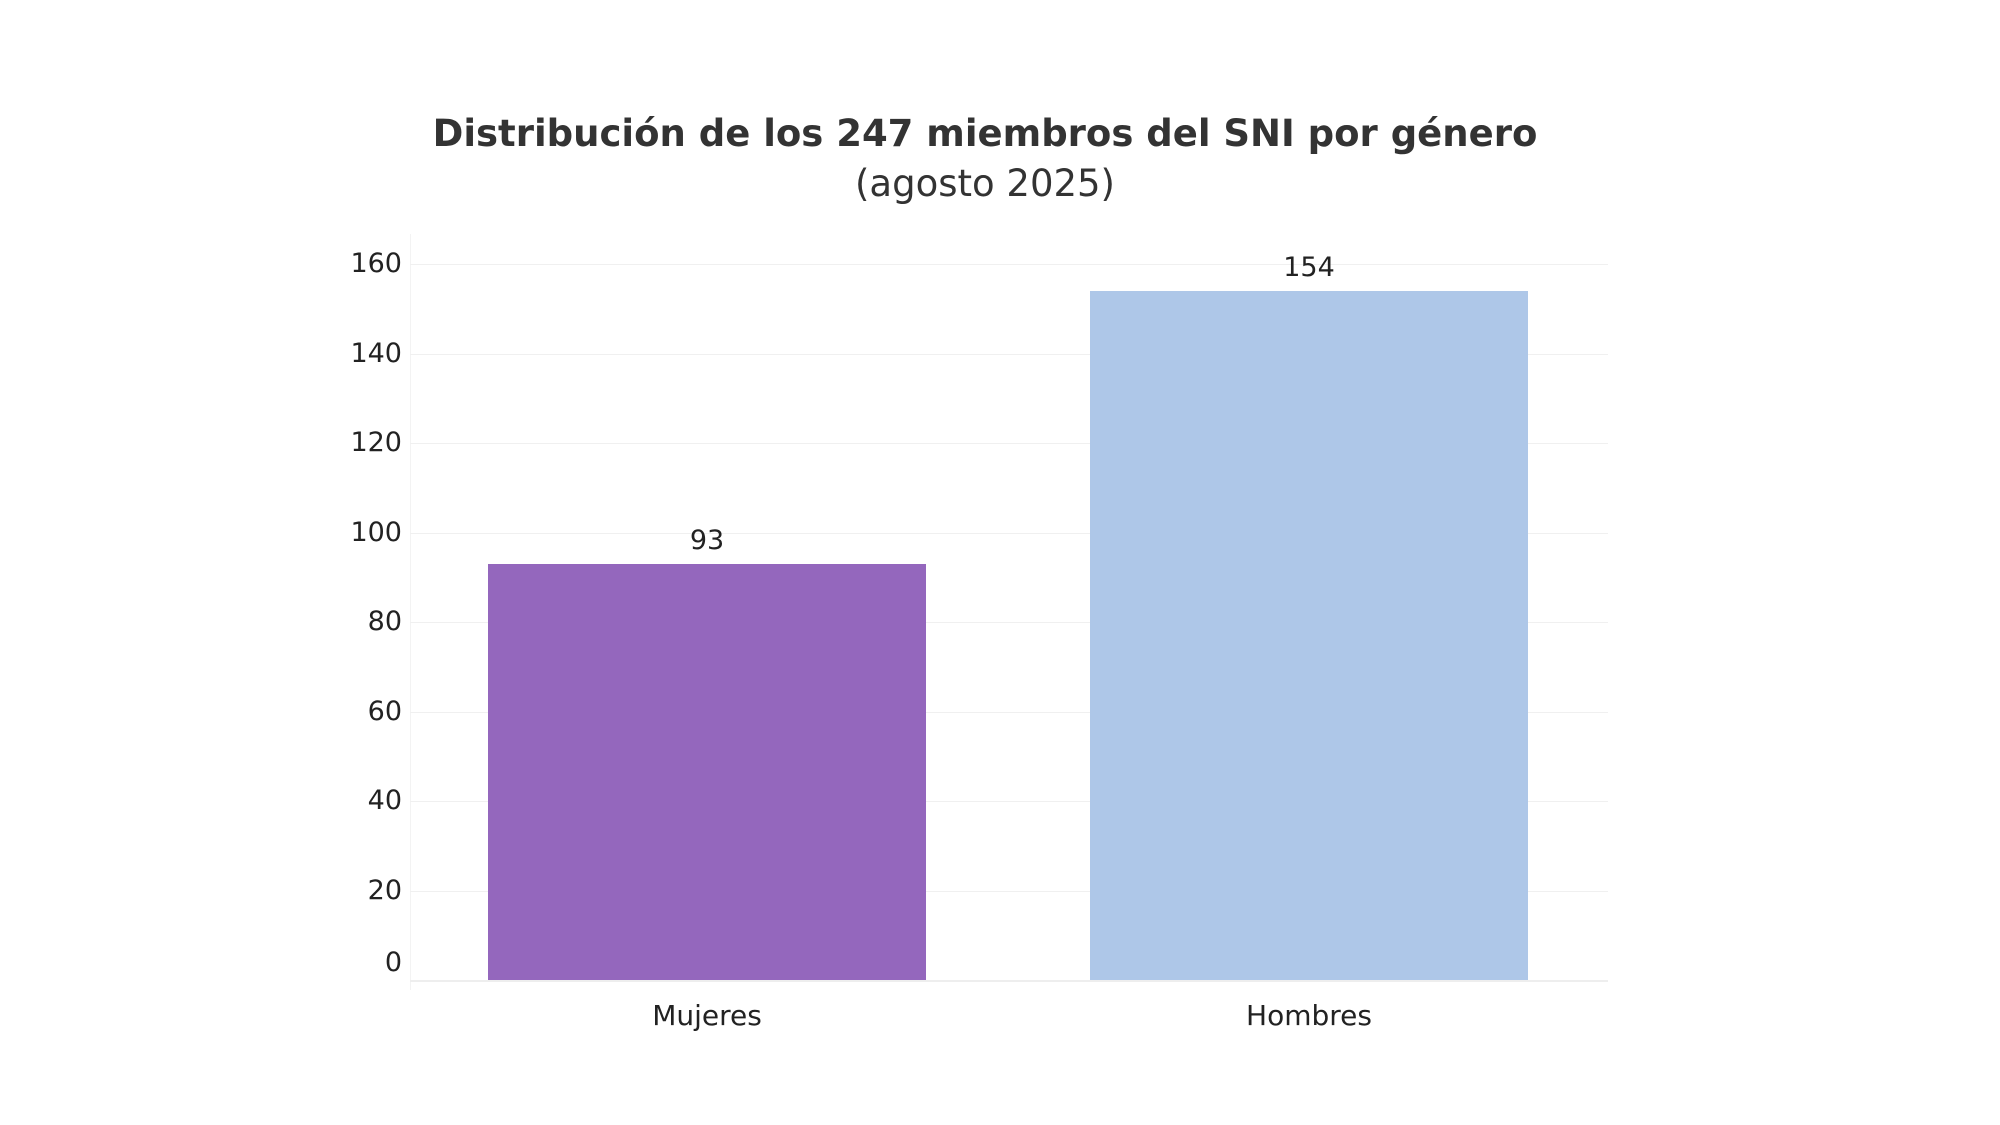 This screenshot has height=1125, width=2000. Describe the element at coordinates (384, 800) in the screenshot. I see `y-tick-label: 40` at that location.